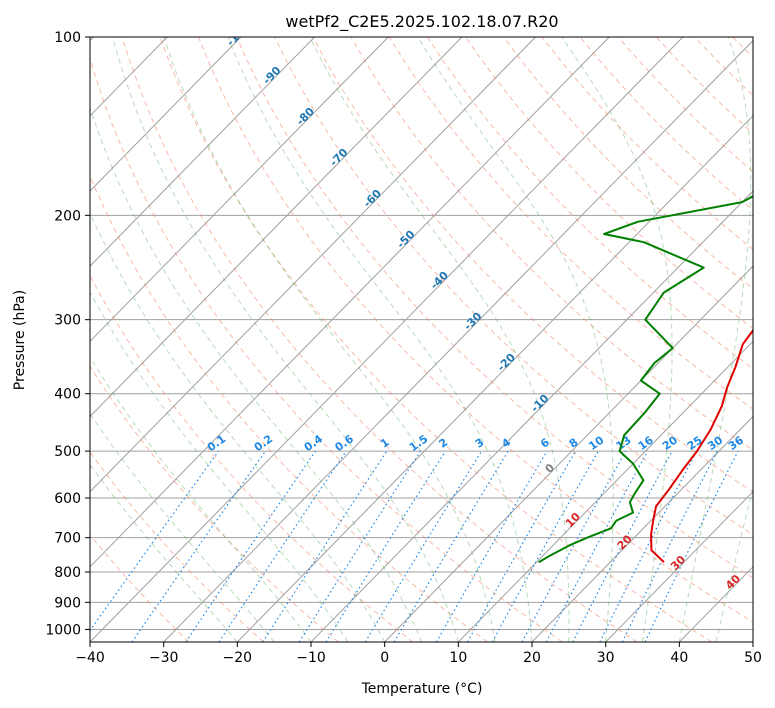 The image size is (775, 708). Describe the element at coordinates (753, 658) in the screenshot. I see `x-tick-label: 50` at that location.